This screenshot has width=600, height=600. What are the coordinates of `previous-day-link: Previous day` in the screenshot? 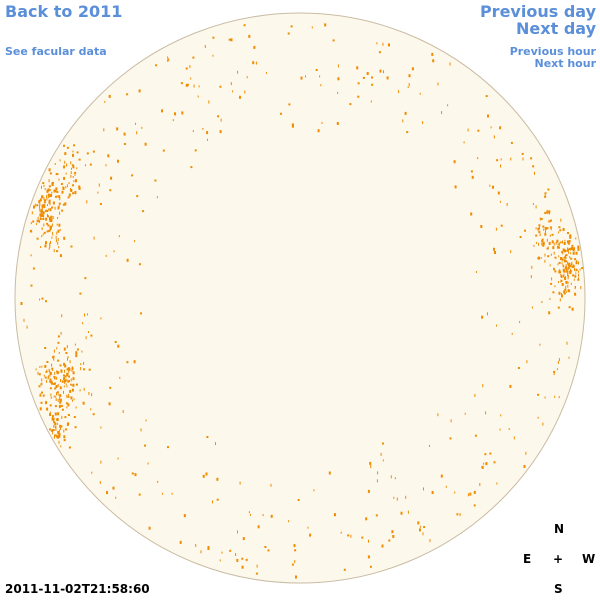 It's located at (537, 11).